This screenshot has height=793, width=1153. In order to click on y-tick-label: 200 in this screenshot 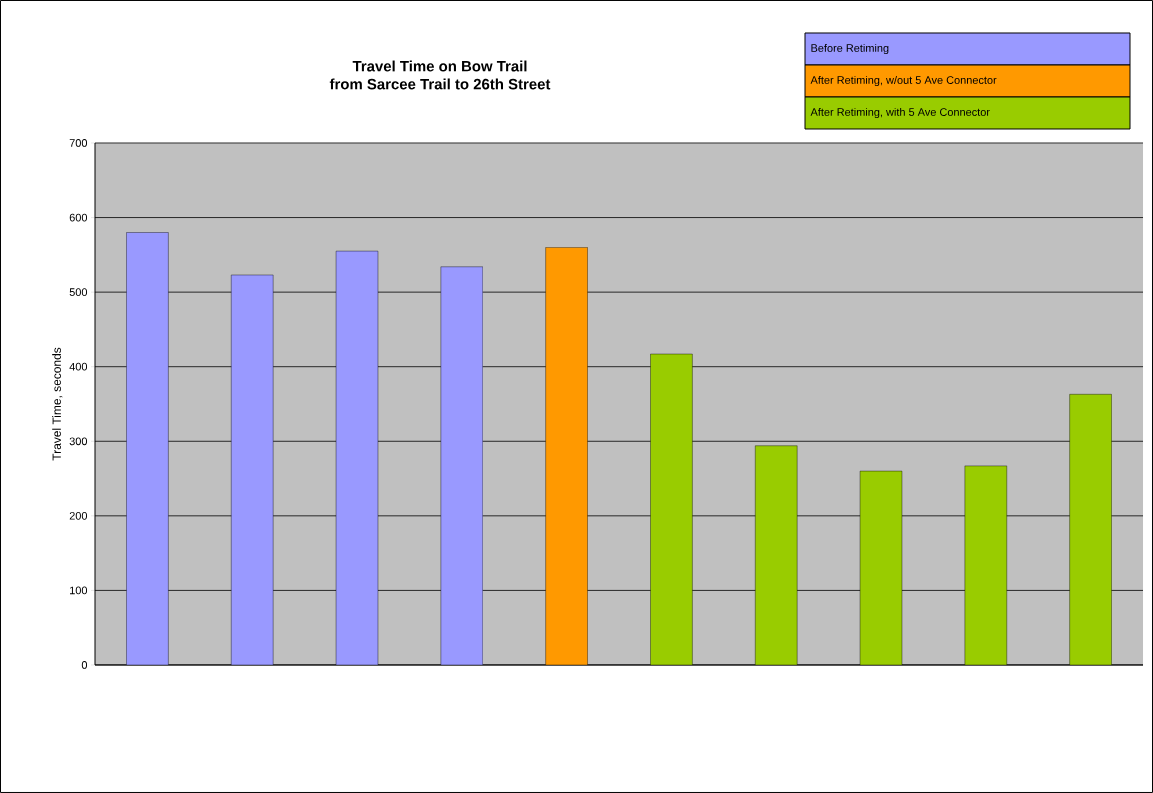, I will do `click(78, 515)`.